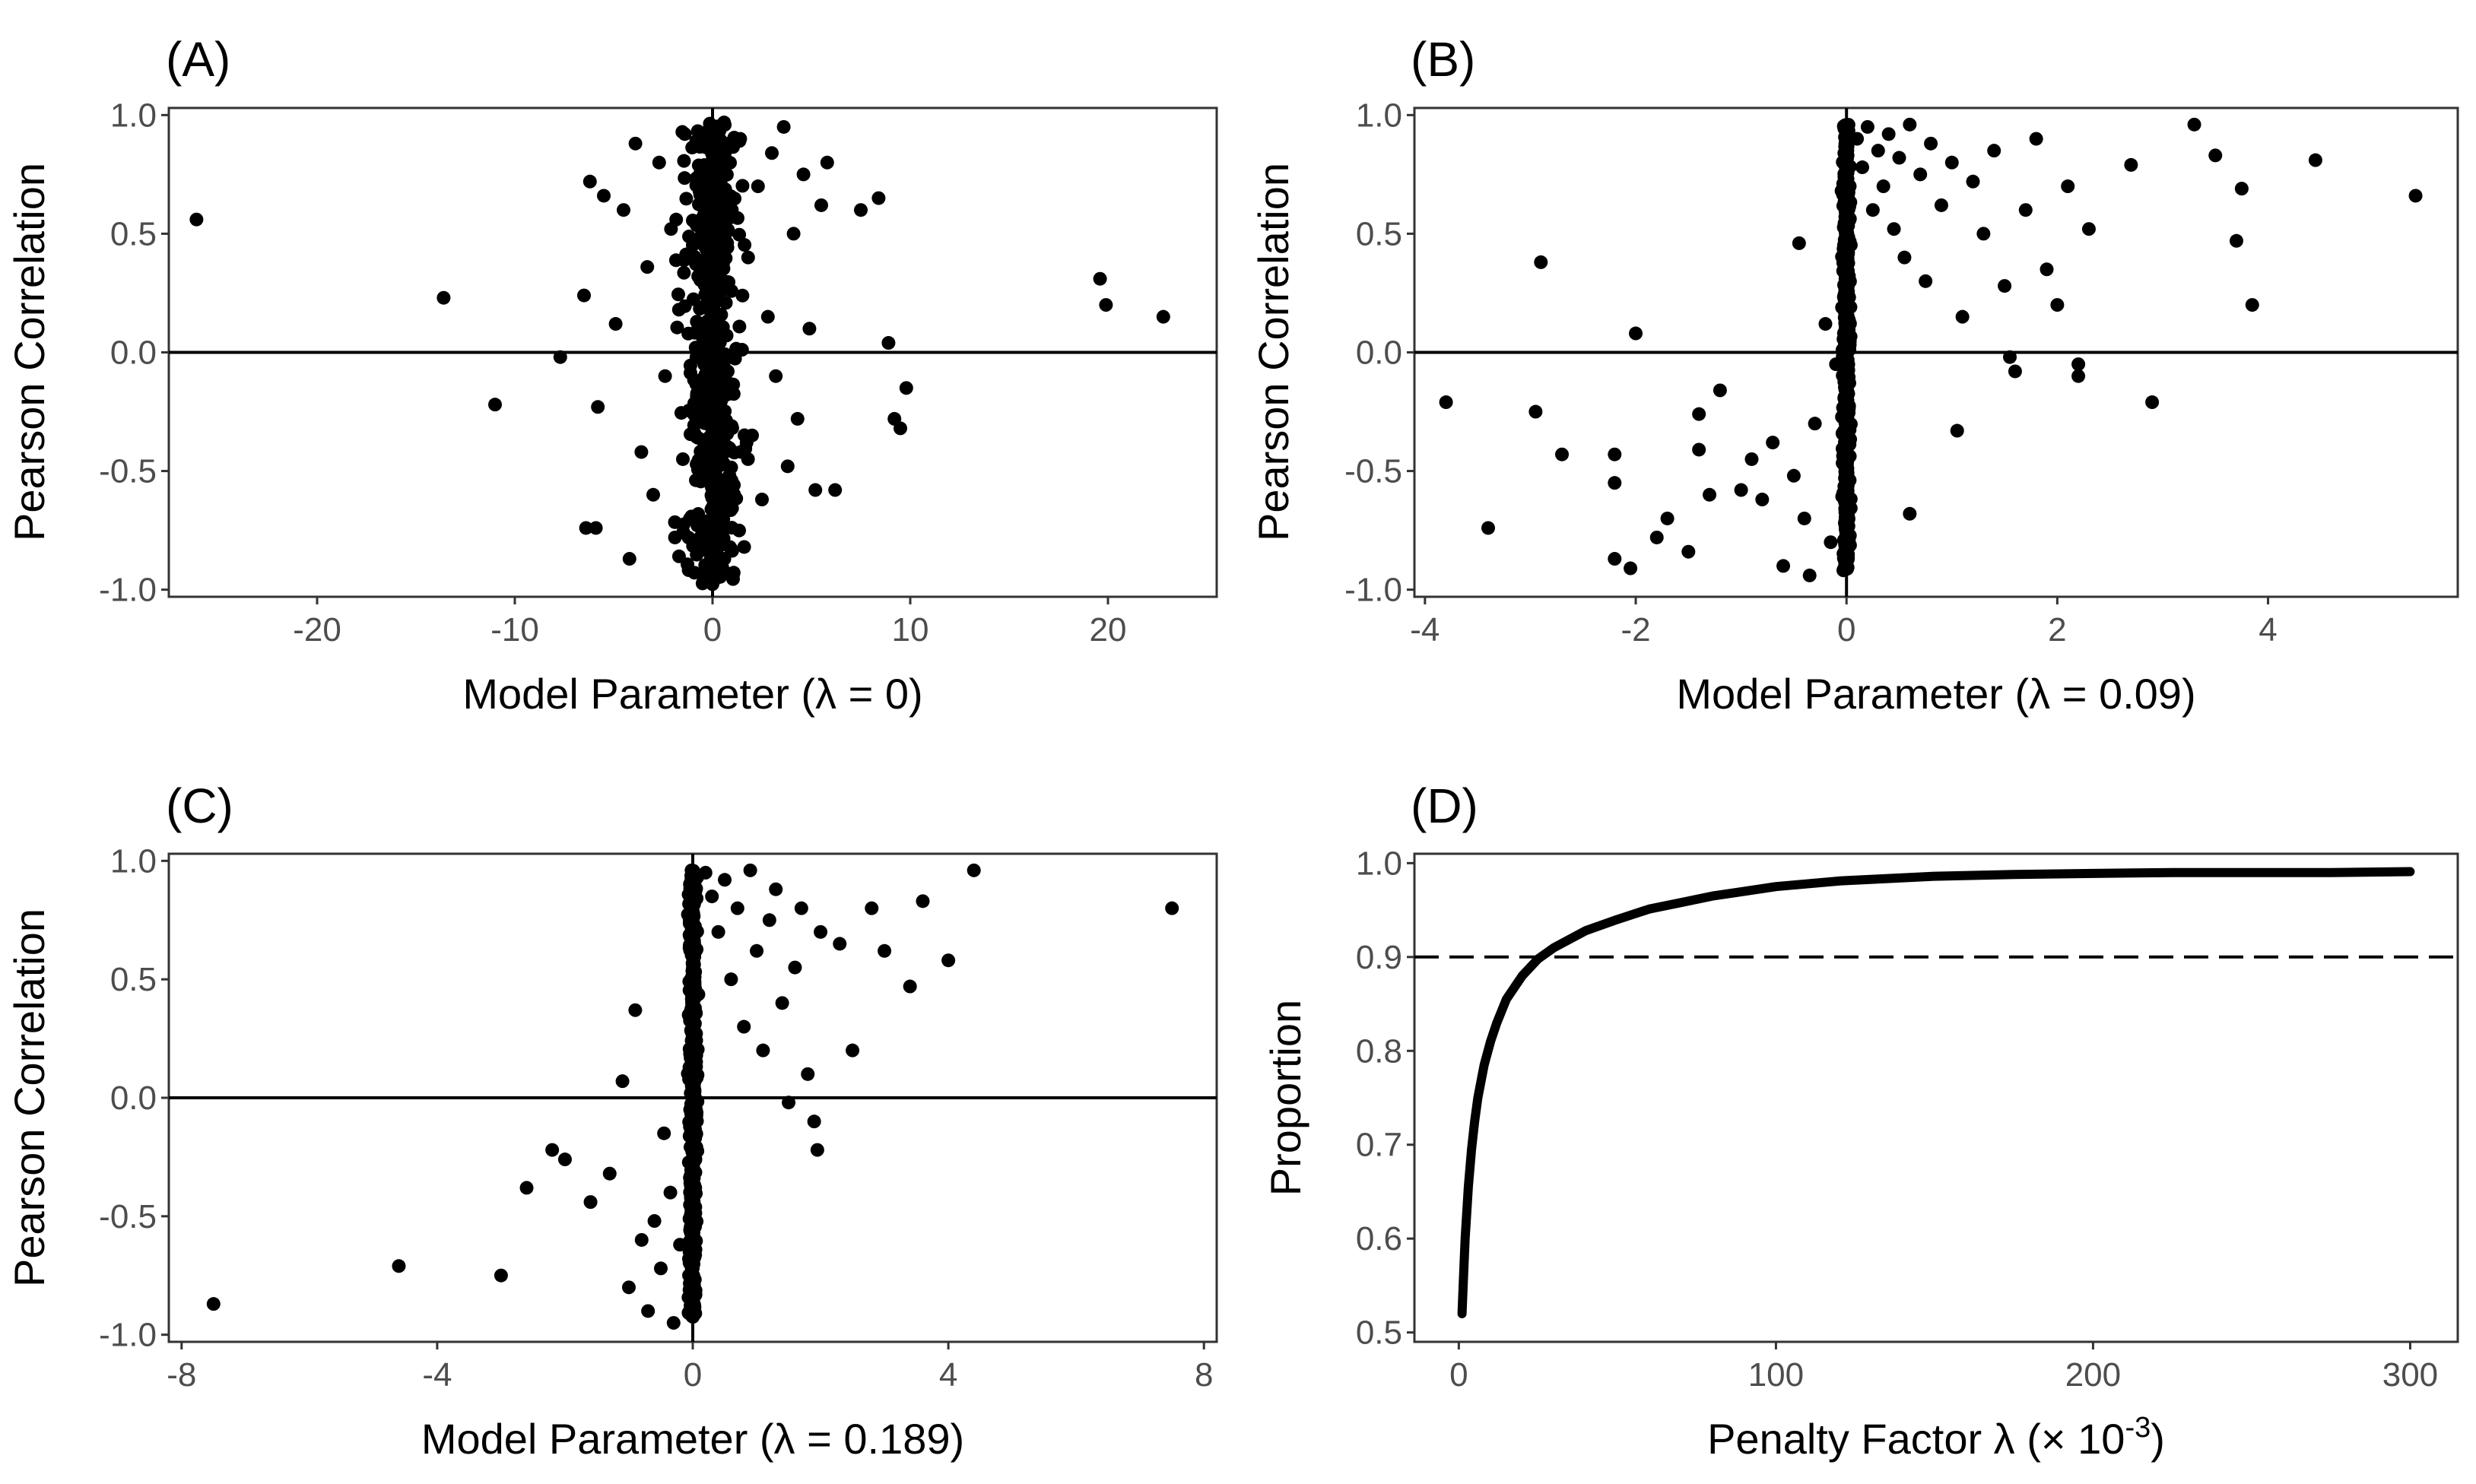  I want to click on x-tick-label: -8, so click(181, 1375).